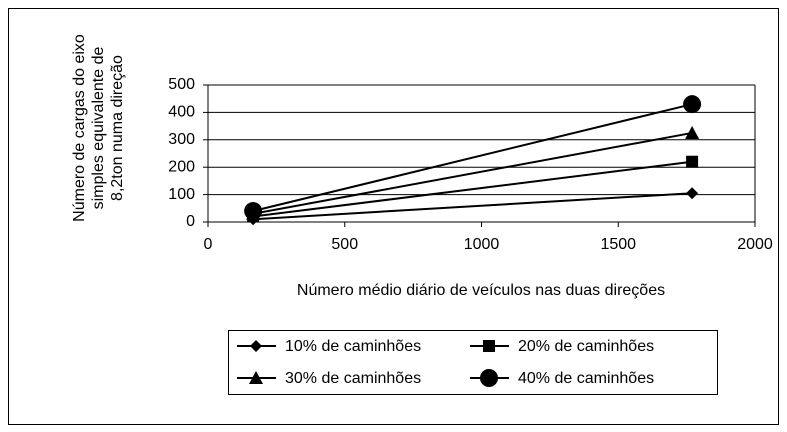 The image size is (787, 432). What do you see at coordinates (586, 378) in the screenshot?
I see `legend-label: 40% de caminhões` at bounding box center [586, 378].